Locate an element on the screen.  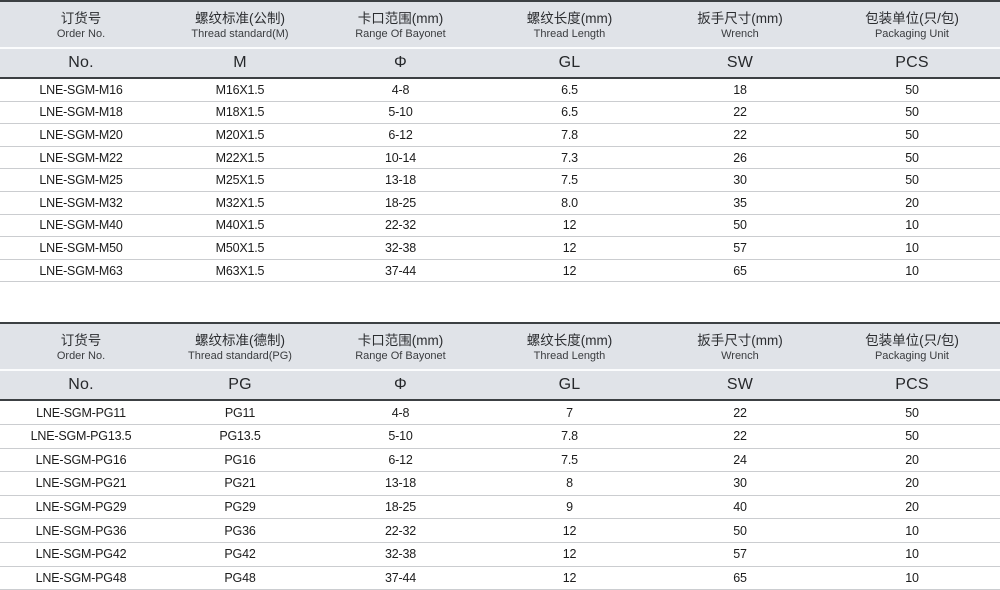
table-row: LNE-SGM-PG48 PG48 37-44 12 65 10 is located at coordinates (500, 578).